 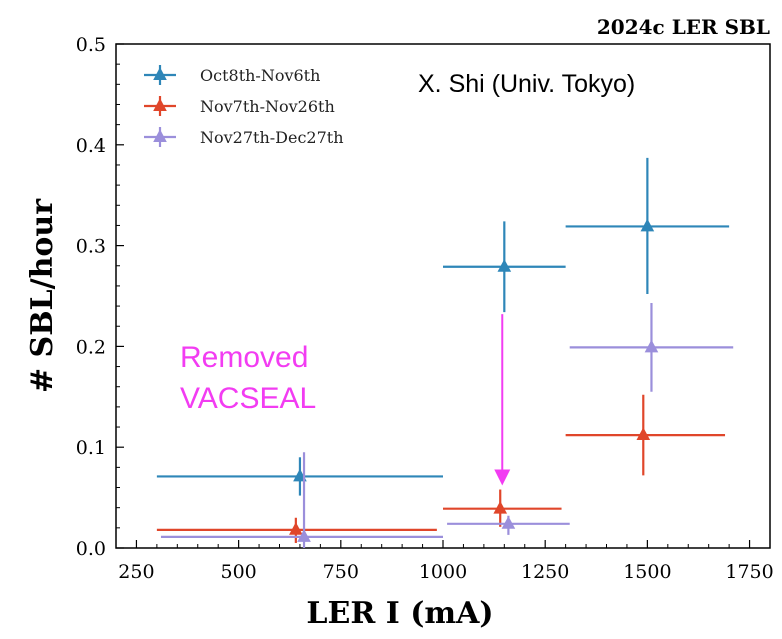 What do you see at coordinates (136, 572) in the screenshot?
I see `x-tick-label: 250` at bounding box center [136, 572].